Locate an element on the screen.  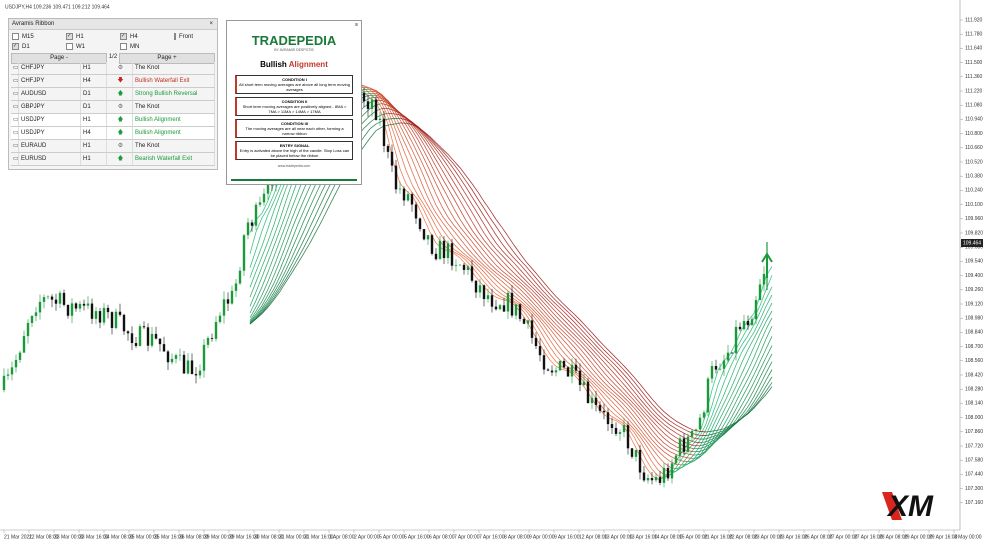
checkbox: M15 is located at coordinates (39, 36).